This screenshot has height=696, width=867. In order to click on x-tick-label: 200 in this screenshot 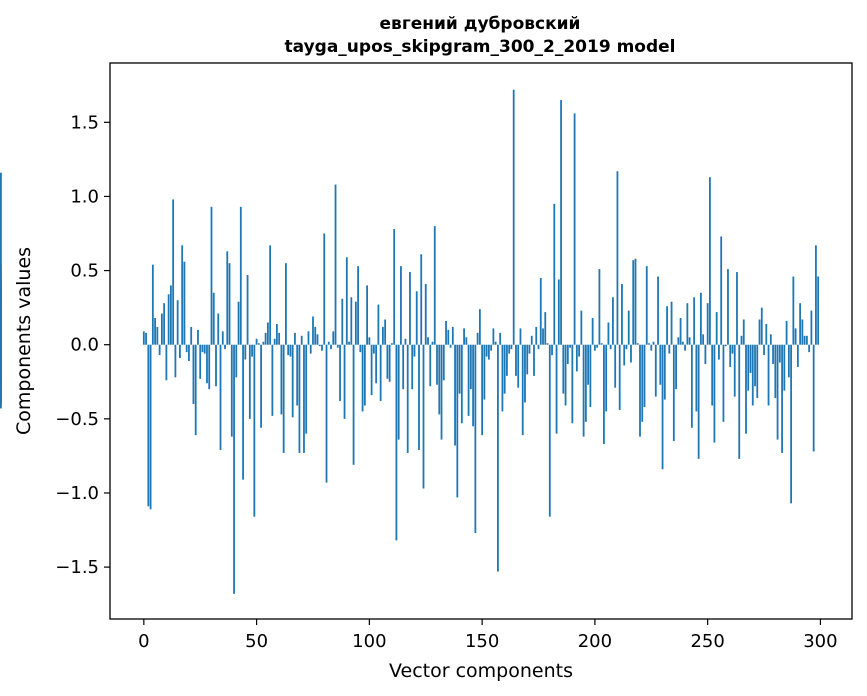, I will do `click(595, 641)`.